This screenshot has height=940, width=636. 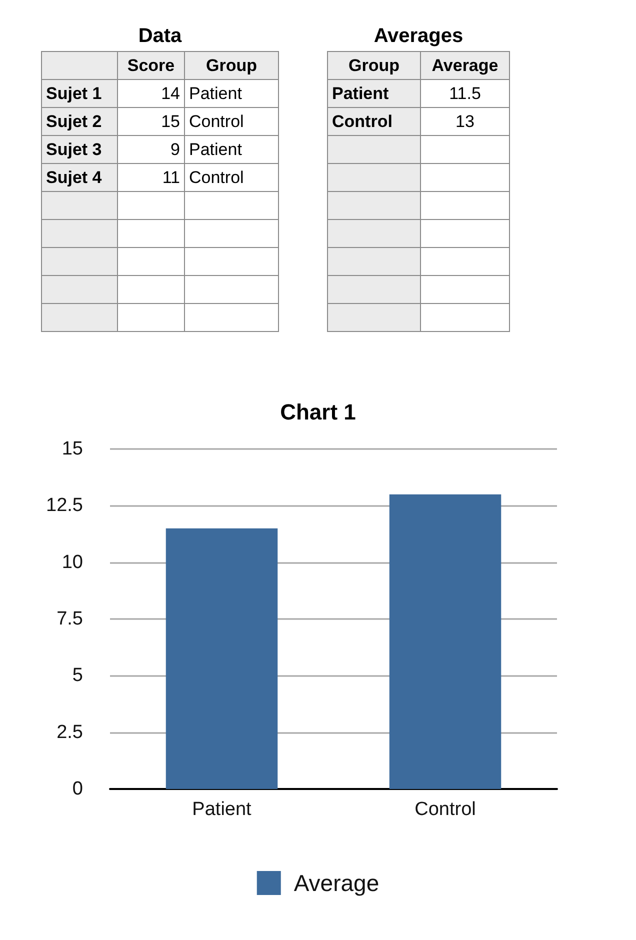 What do you see at coordinates (465, 93) in the screenshot?
I see `text: 11.5` at bounding box center [465, 93].